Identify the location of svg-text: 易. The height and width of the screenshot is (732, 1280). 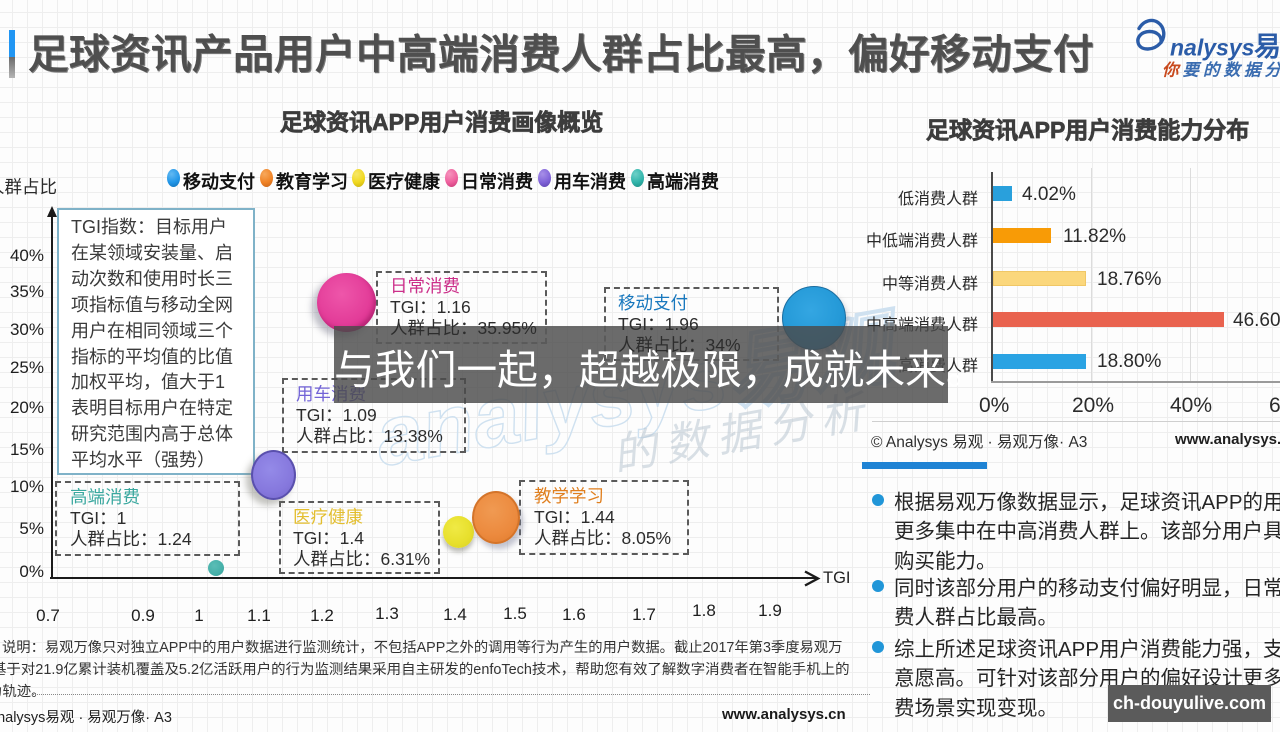
(1267, 47).